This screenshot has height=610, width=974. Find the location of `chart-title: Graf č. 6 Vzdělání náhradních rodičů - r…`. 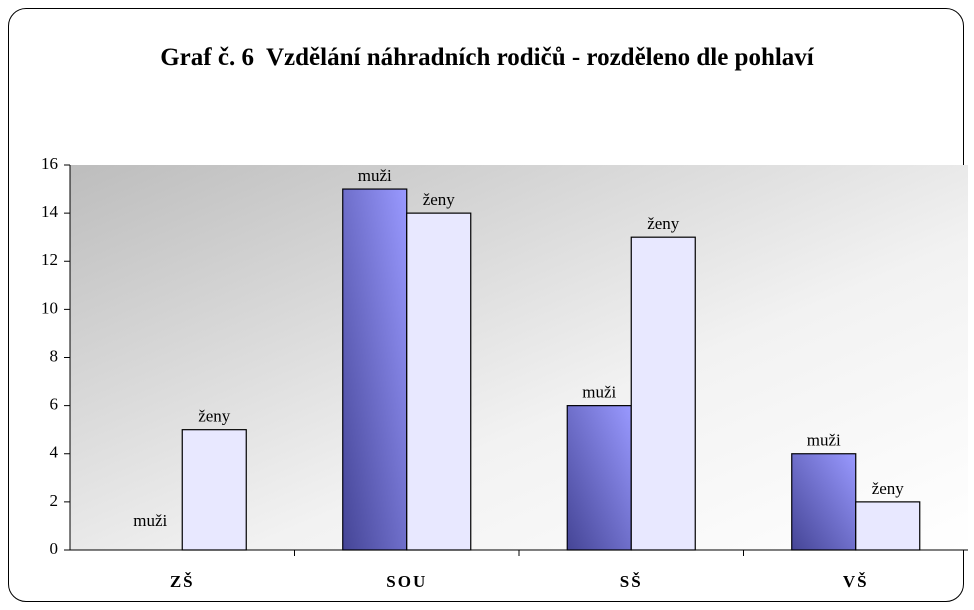

chart-title: Graf č. 6 Vzdělání náhradních rodičů - r… is located at coordinates (487, 57).